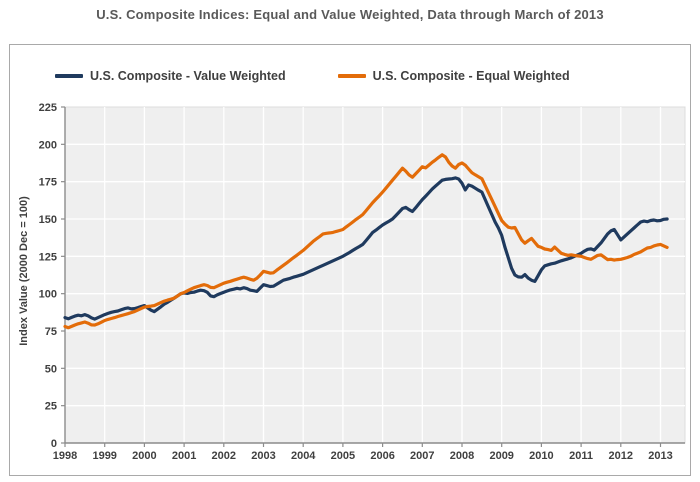 The width and height of the screenshot is (700, 482). I want to click on svg-text: 125, so click(48, 257).